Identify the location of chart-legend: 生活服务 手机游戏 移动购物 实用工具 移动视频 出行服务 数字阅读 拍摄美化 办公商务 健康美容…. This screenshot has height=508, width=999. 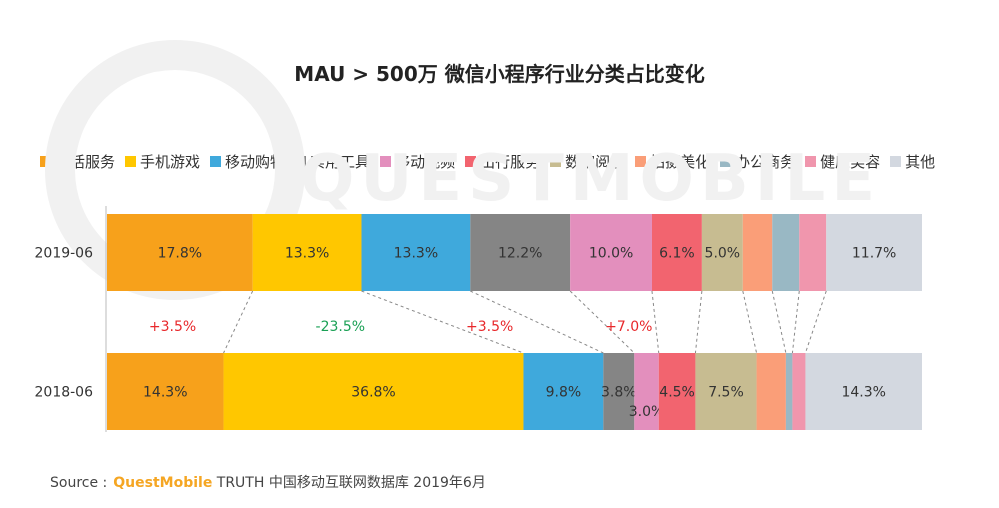
(515, 161).